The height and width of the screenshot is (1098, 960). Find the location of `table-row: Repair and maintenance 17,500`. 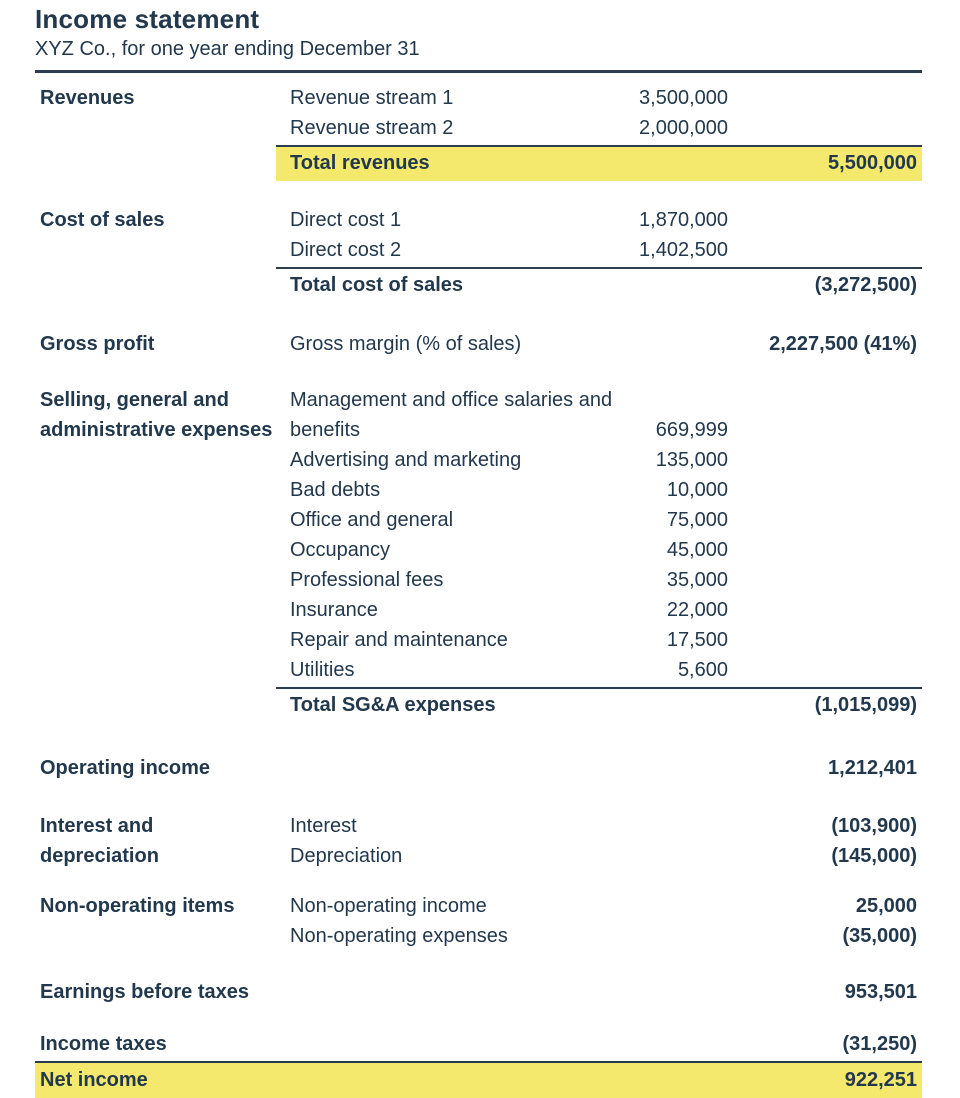

table-row: Repair and maintenance 17,500 is located at coordinates (603, 640).